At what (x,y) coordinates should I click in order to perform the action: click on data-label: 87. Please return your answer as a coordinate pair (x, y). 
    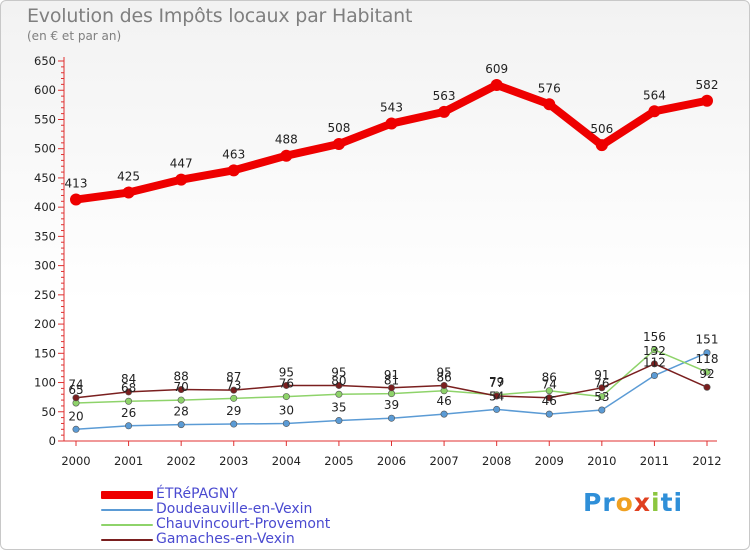
    Looking at the image, I should click on (233, 377).